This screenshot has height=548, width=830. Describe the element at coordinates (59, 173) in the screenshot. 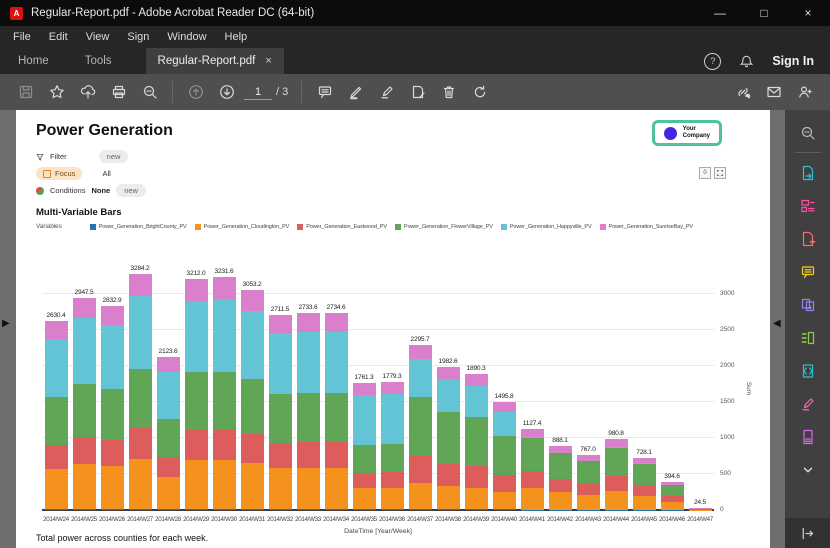

I see `focus-chip: Focus` at that location.